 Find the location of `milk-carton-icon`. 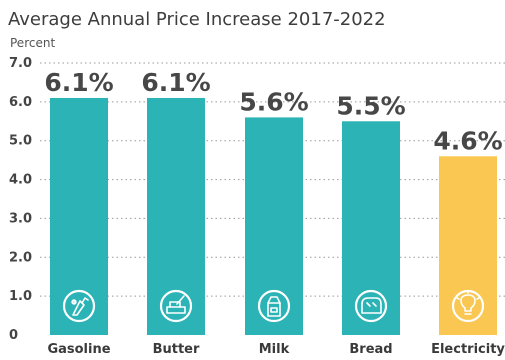

milk-carton-icon is located at coordinates (274, 306).